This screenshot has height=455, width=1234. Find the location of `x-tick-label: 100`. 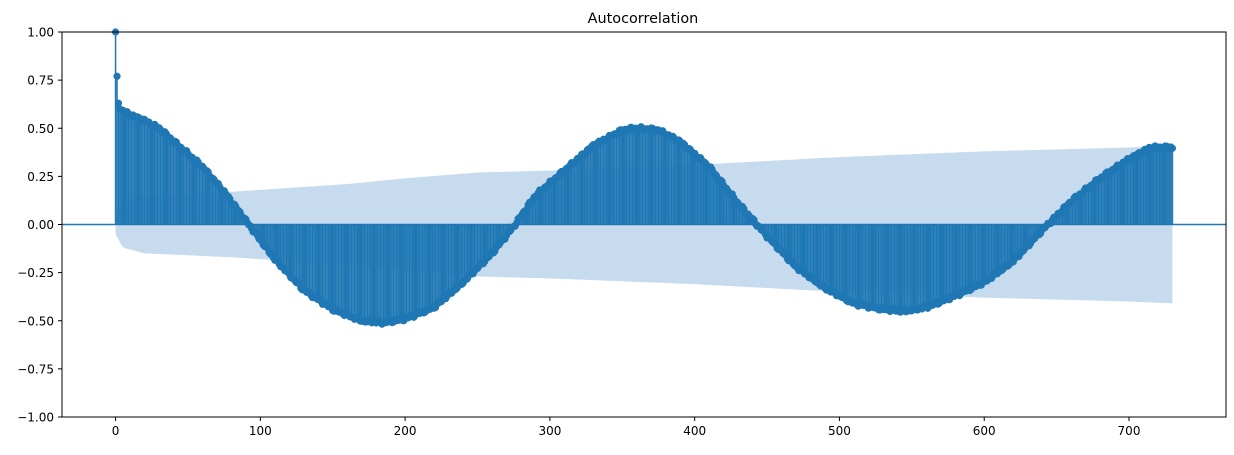

x-tick-label: 100 is located at coordinates (260, 431).